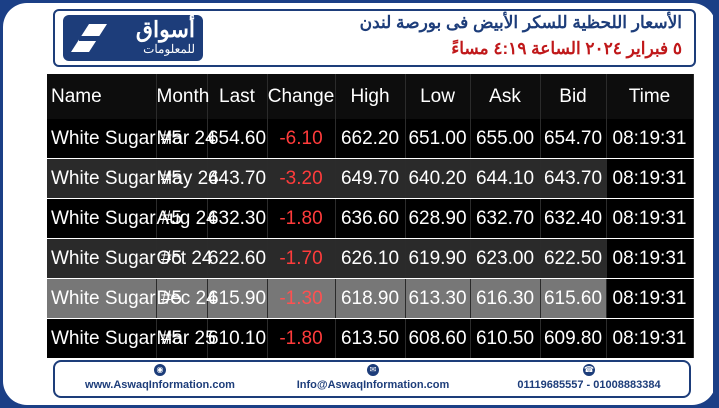 The image size is (719, 408). Describe the element at coordinates (237, 298) in the screenshot. I see `cell-last: 615.90` at that location.